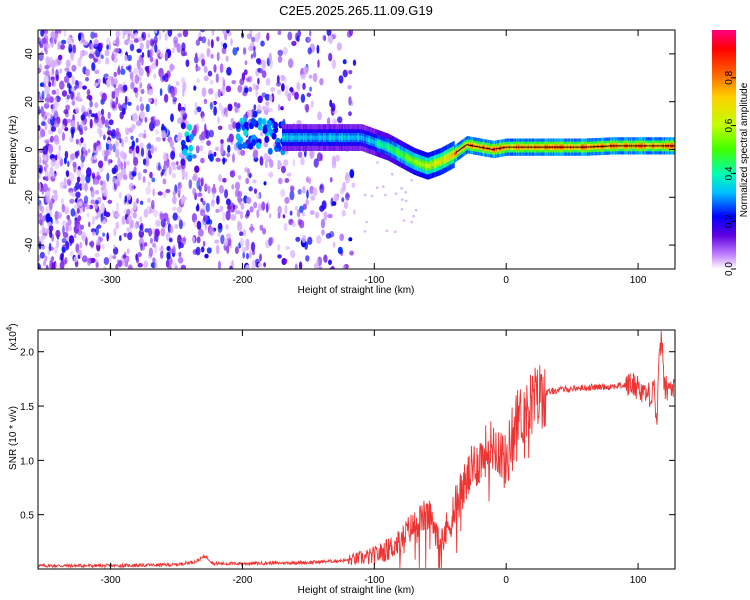 The image size is (750, 600). What do you see at coordinates (13, 341) in the screenshot?
I see `snr-y-scale-base: (x10` at bounding box center [13, 341].